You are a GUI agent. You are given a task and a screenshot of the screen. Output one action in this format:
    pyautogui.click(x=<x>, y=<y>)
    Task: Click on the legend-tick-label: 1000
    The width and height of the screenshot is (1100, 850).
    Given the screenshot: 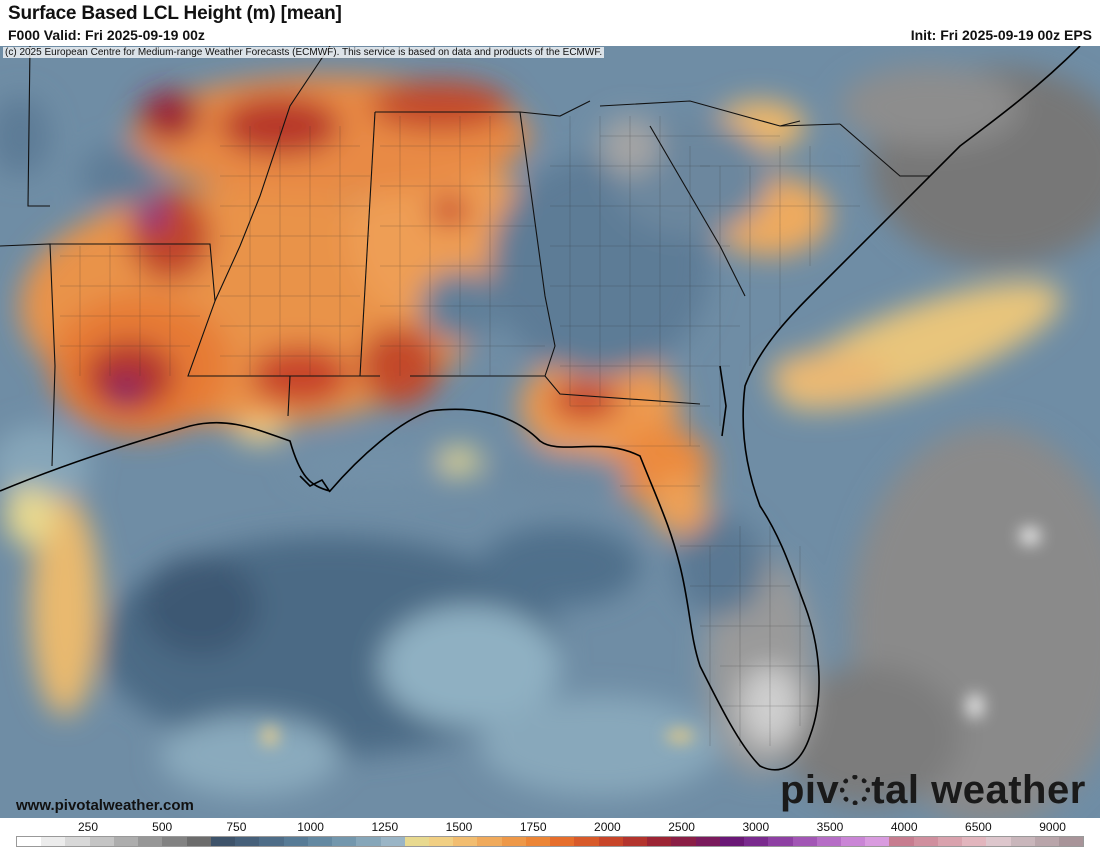 What is the action you would take?
    pyautogui.click(x=310, y=827)
    